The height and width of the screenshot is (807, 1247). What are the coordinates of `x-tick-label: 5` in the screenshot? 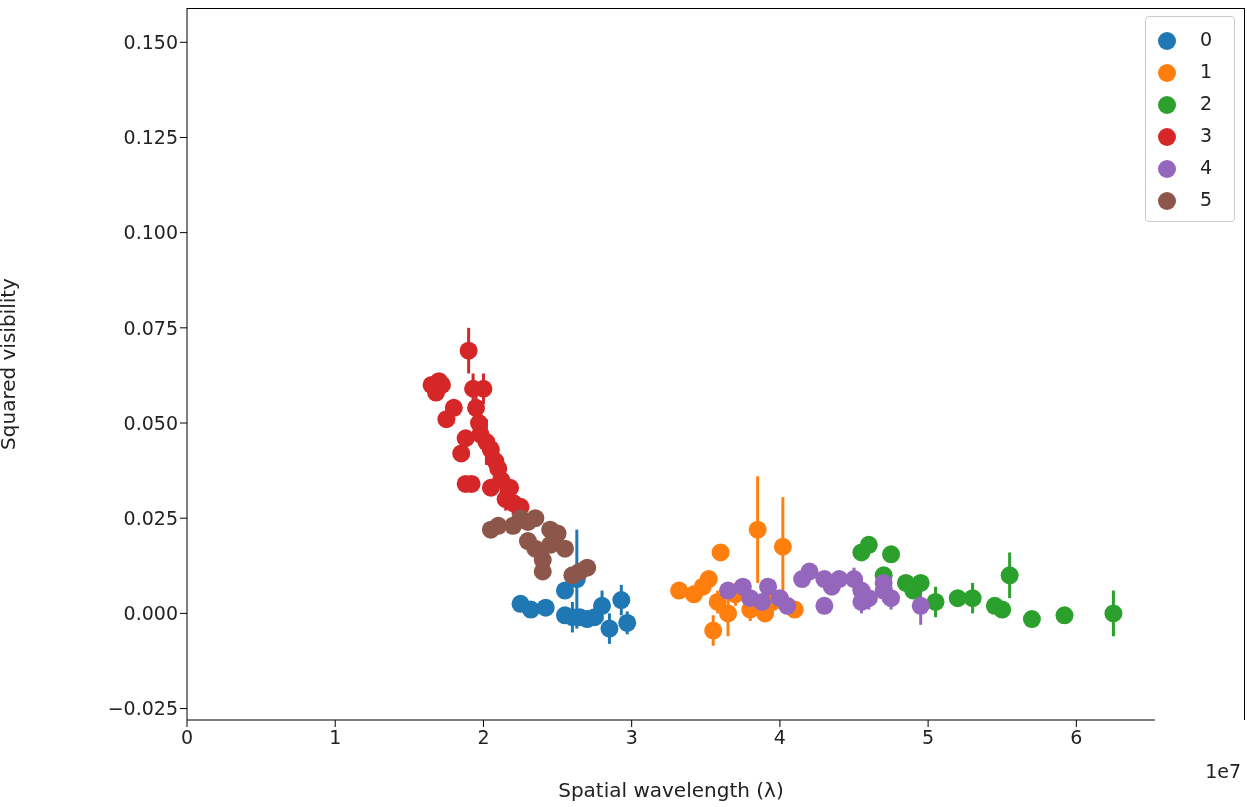 It's located at (928, 737).